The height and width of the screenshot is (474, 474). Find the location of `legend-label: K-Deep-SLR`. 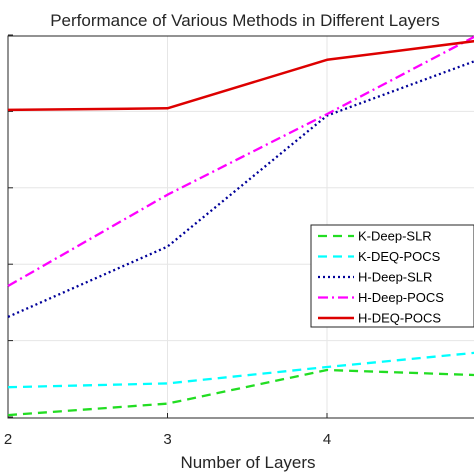

legend-label: K-Deep-SLR is located at coordinates (395, 236).